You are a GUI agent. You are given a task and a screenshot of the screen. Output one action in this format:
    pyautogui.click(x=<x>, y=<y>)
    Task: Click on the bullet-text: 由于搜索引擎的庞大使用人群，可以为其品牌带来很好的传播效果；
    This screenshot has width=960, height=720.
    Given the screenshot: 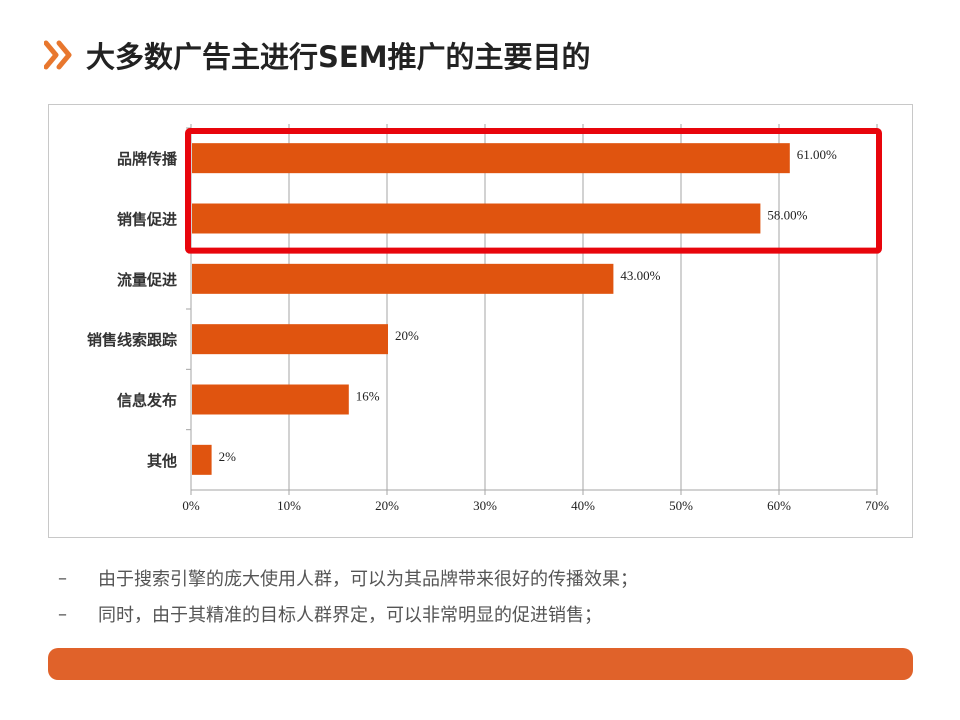 What is the action you would take?
    pyautogui.click(x=368, y=579)
    